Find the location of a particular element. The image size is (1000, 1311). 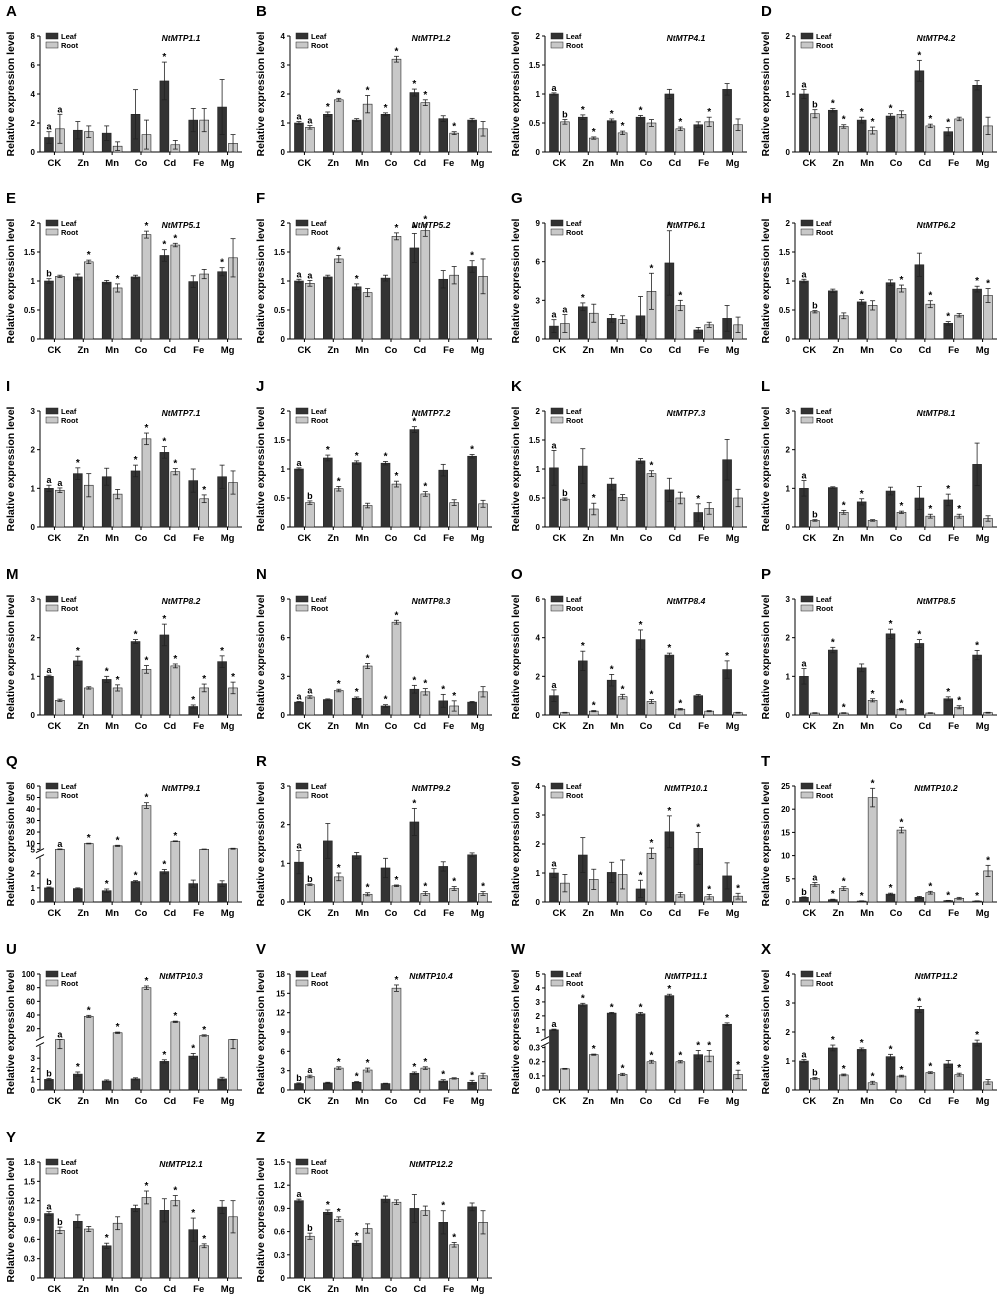

y-tick-label: 5 is located at coordinates (788, 879).